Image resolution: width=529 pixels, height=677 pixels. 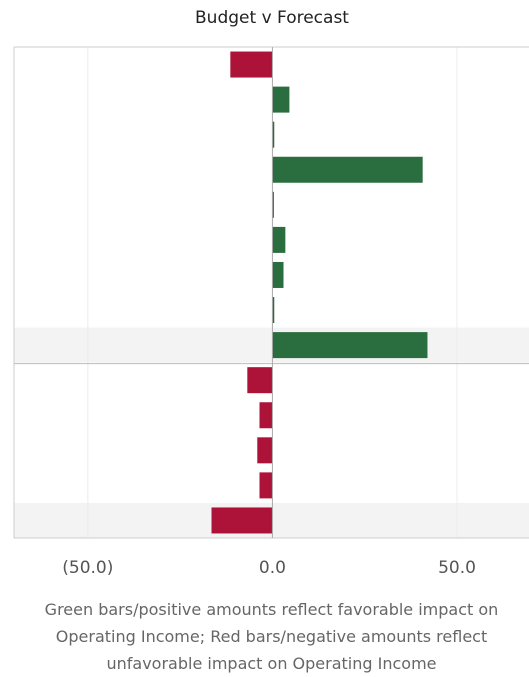 I want to click on x-tick-label: 0.0, so click(x=272, y=568).